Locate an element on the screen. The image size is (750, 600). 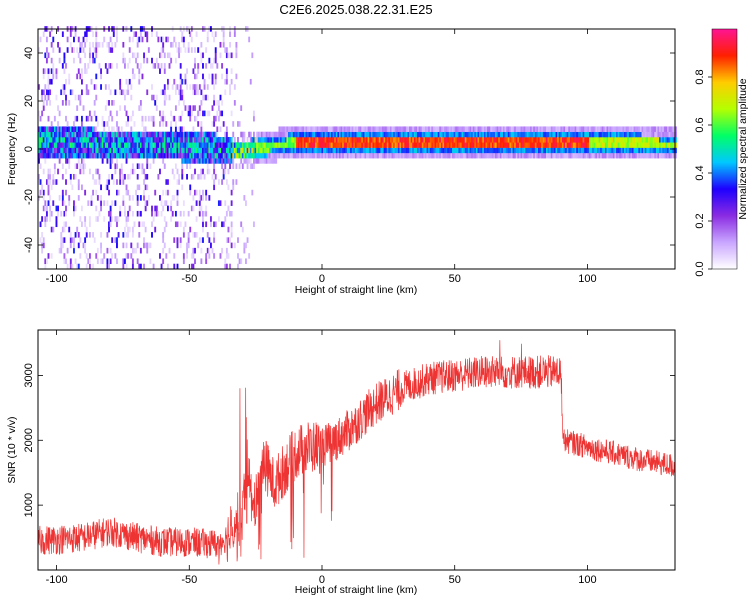
colorbar-tick-label: 0.0 is located at coordinates (700, 268).